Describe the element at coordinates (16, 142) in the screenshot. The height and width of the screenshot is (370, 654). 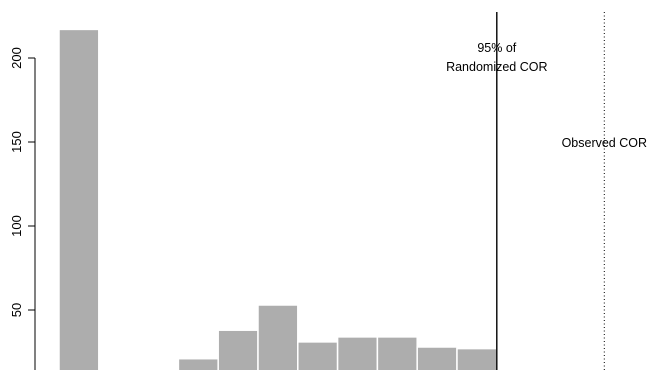
I see `y-tick-label-150: 150` at that location.